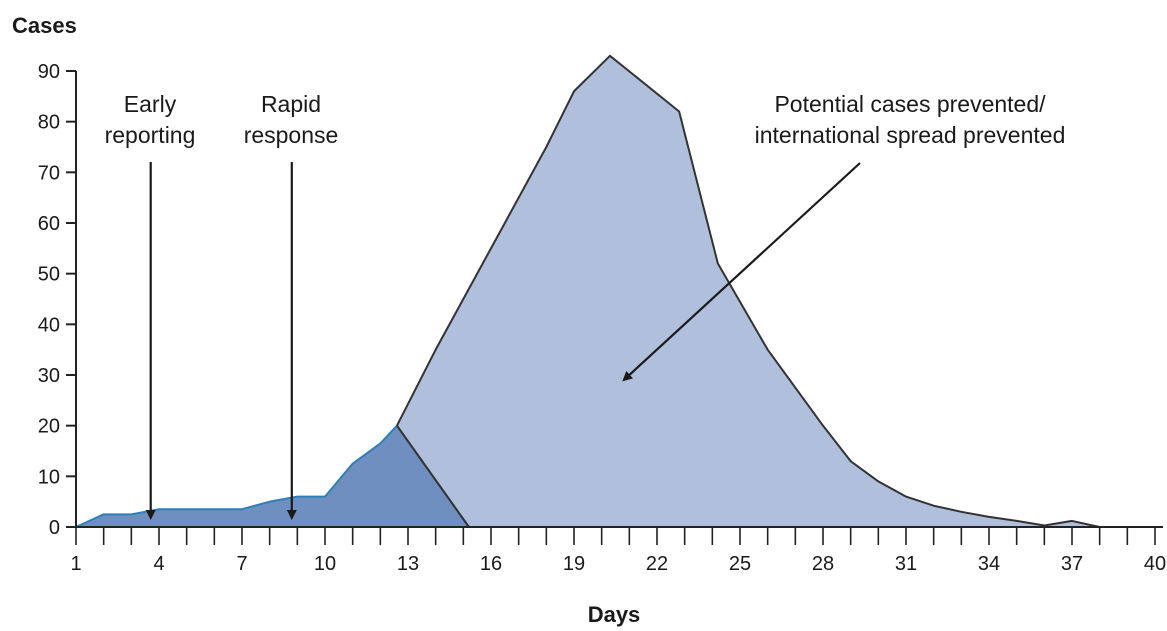 The image size is (1167, 631). I want to click on y-tick-label: 20, so click(49, 427).